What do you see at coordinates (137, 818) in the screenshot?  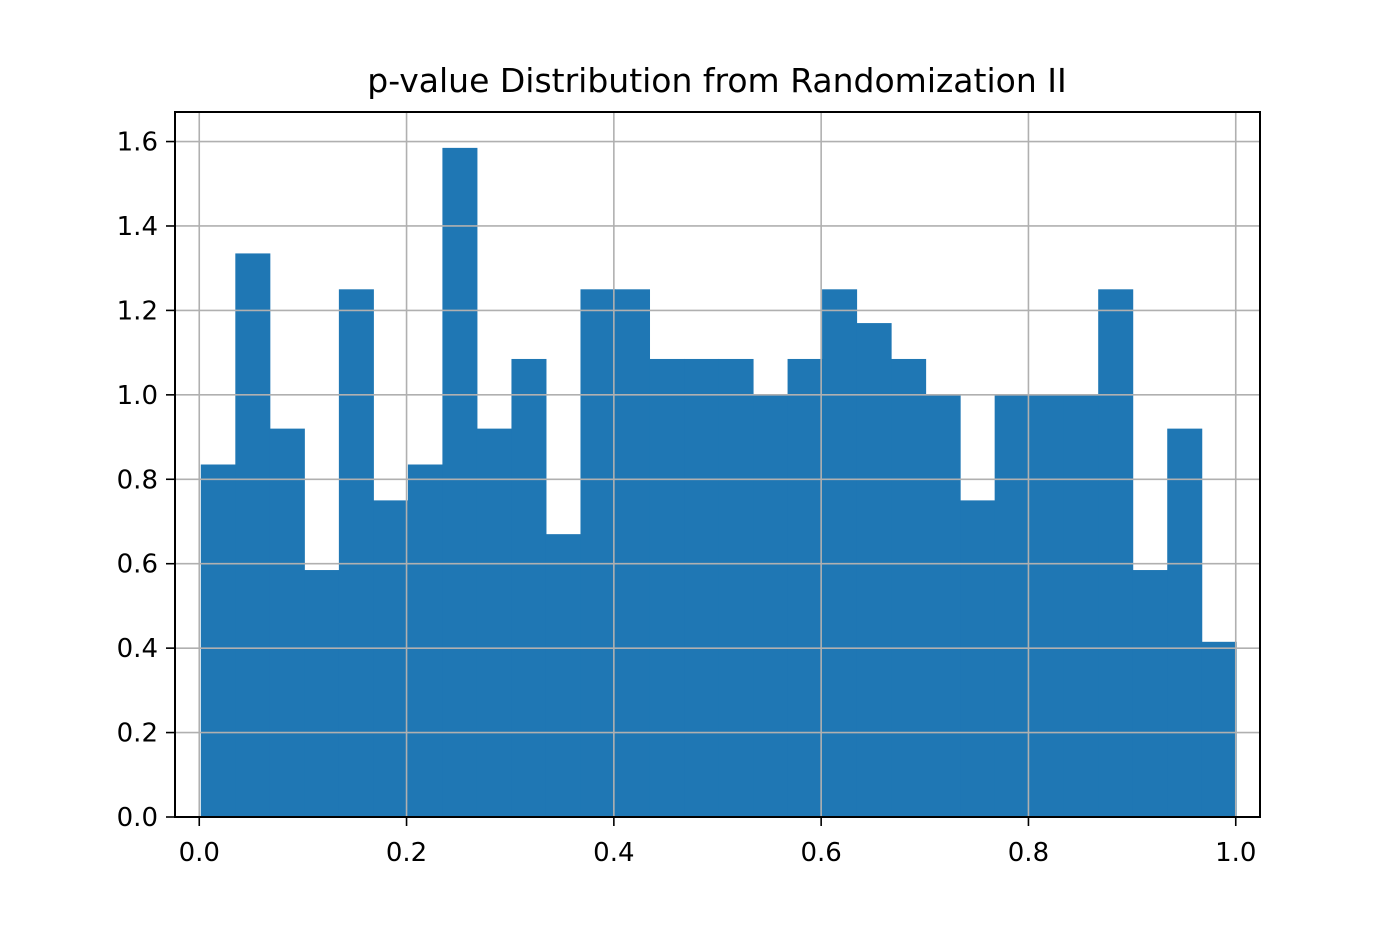 I see `y-tick-label: 0.0` at bounding box center [137, 818].